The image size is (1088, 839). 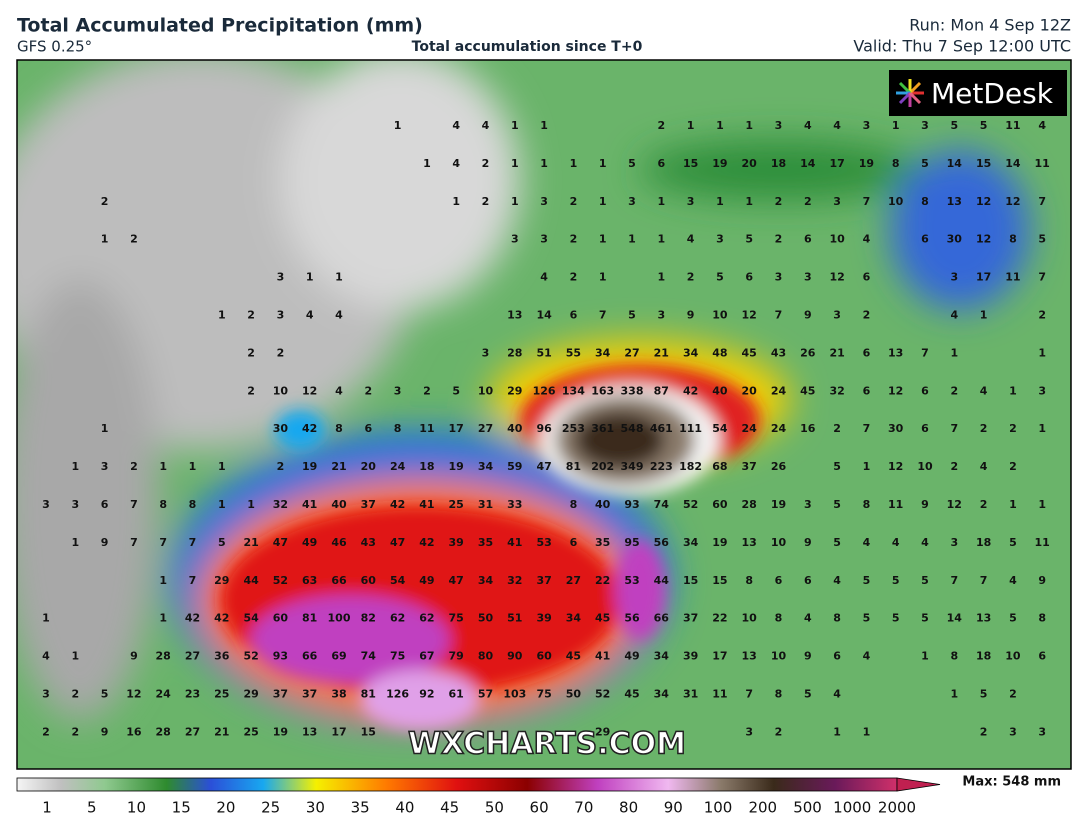 What do you see at coordinates (632, 390) in the screenshot?
I see `grid-value: 338` at bounding box center [632, 390].